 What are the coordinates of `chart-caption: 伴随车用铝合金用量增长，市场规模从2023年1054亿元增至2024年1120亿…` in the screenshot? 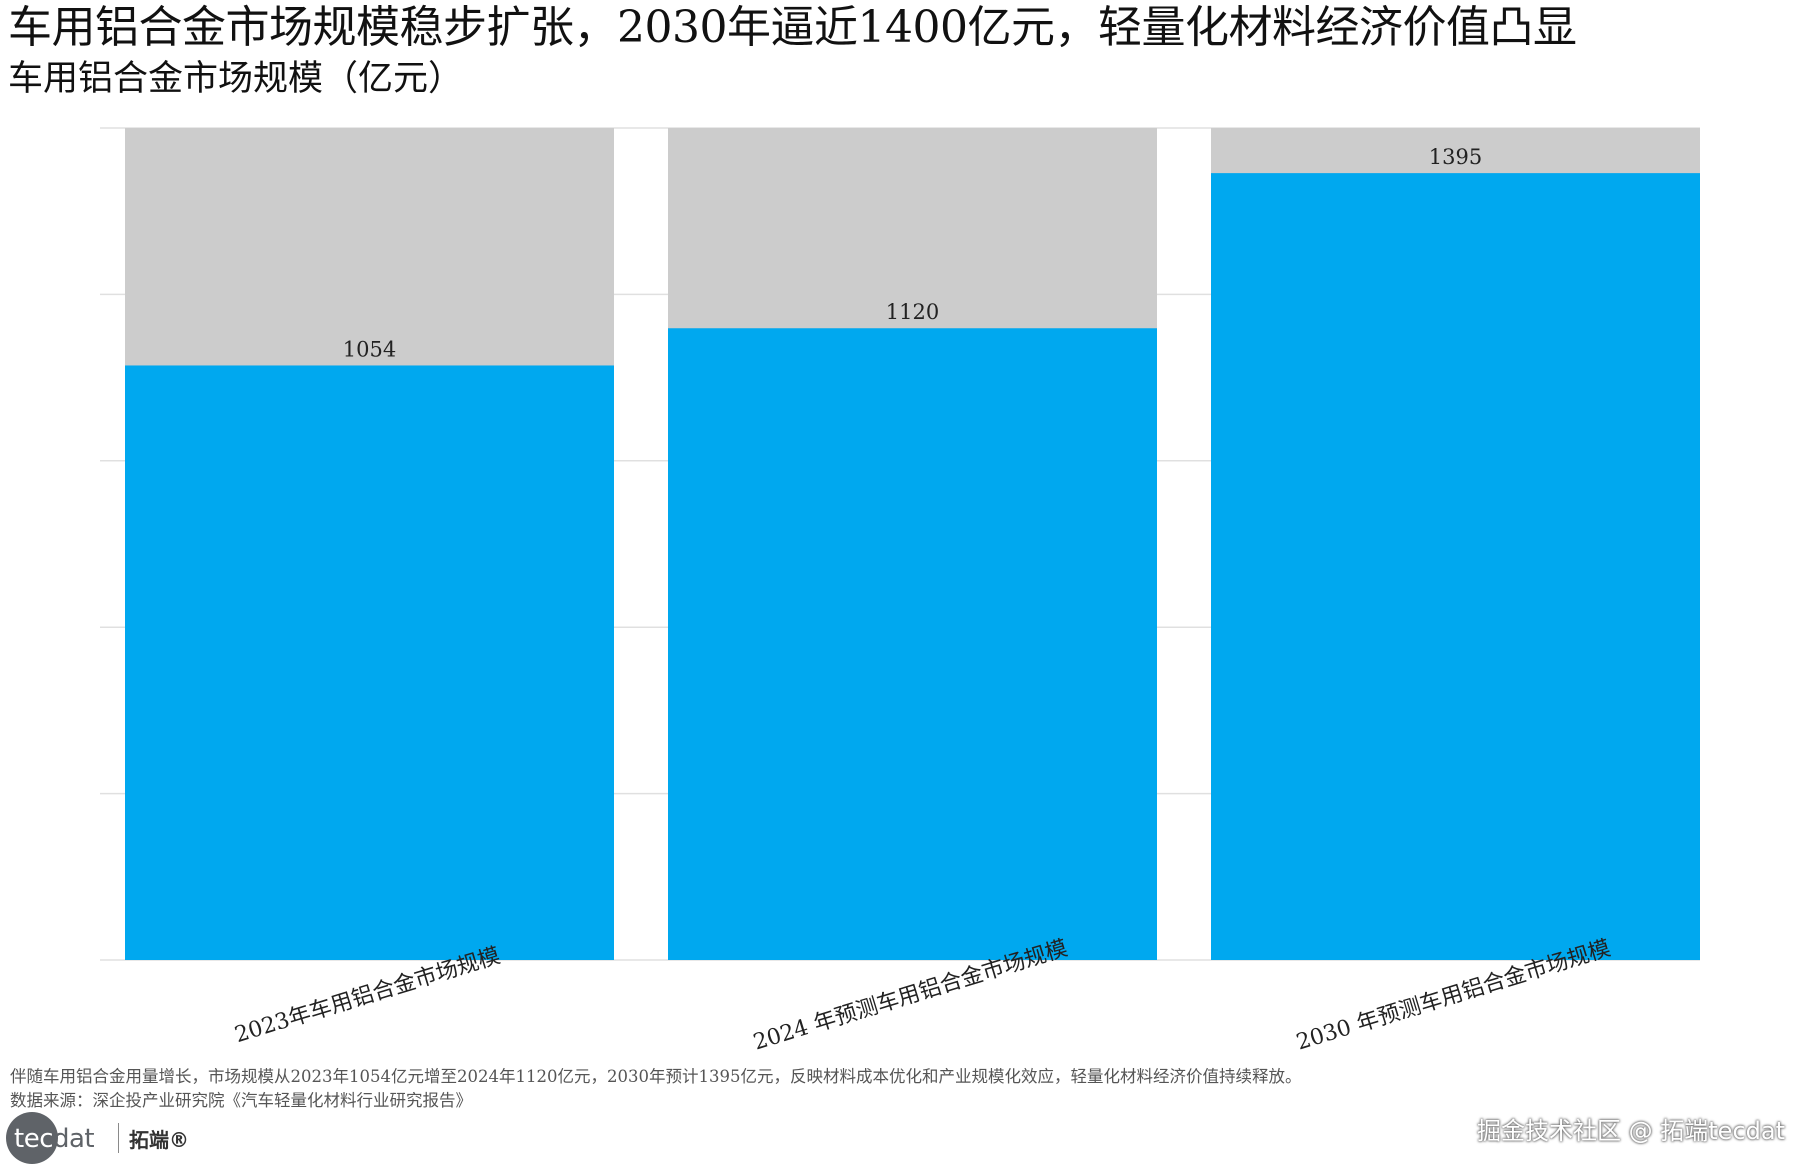 It's located at (656, 1076).